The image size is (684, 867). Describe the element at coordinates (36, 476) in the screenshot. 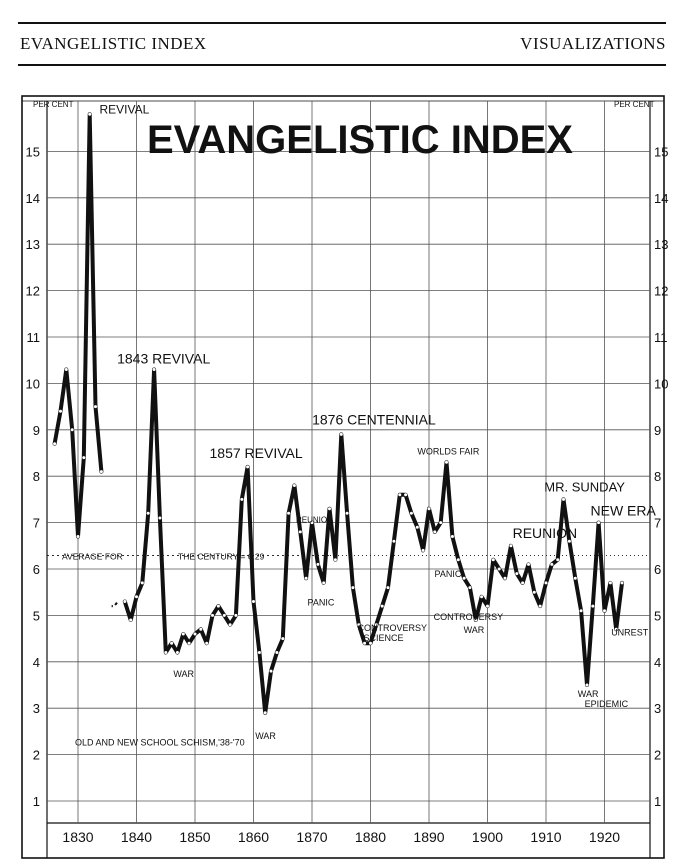

I see `y-tick-left-8: 8` at that location.